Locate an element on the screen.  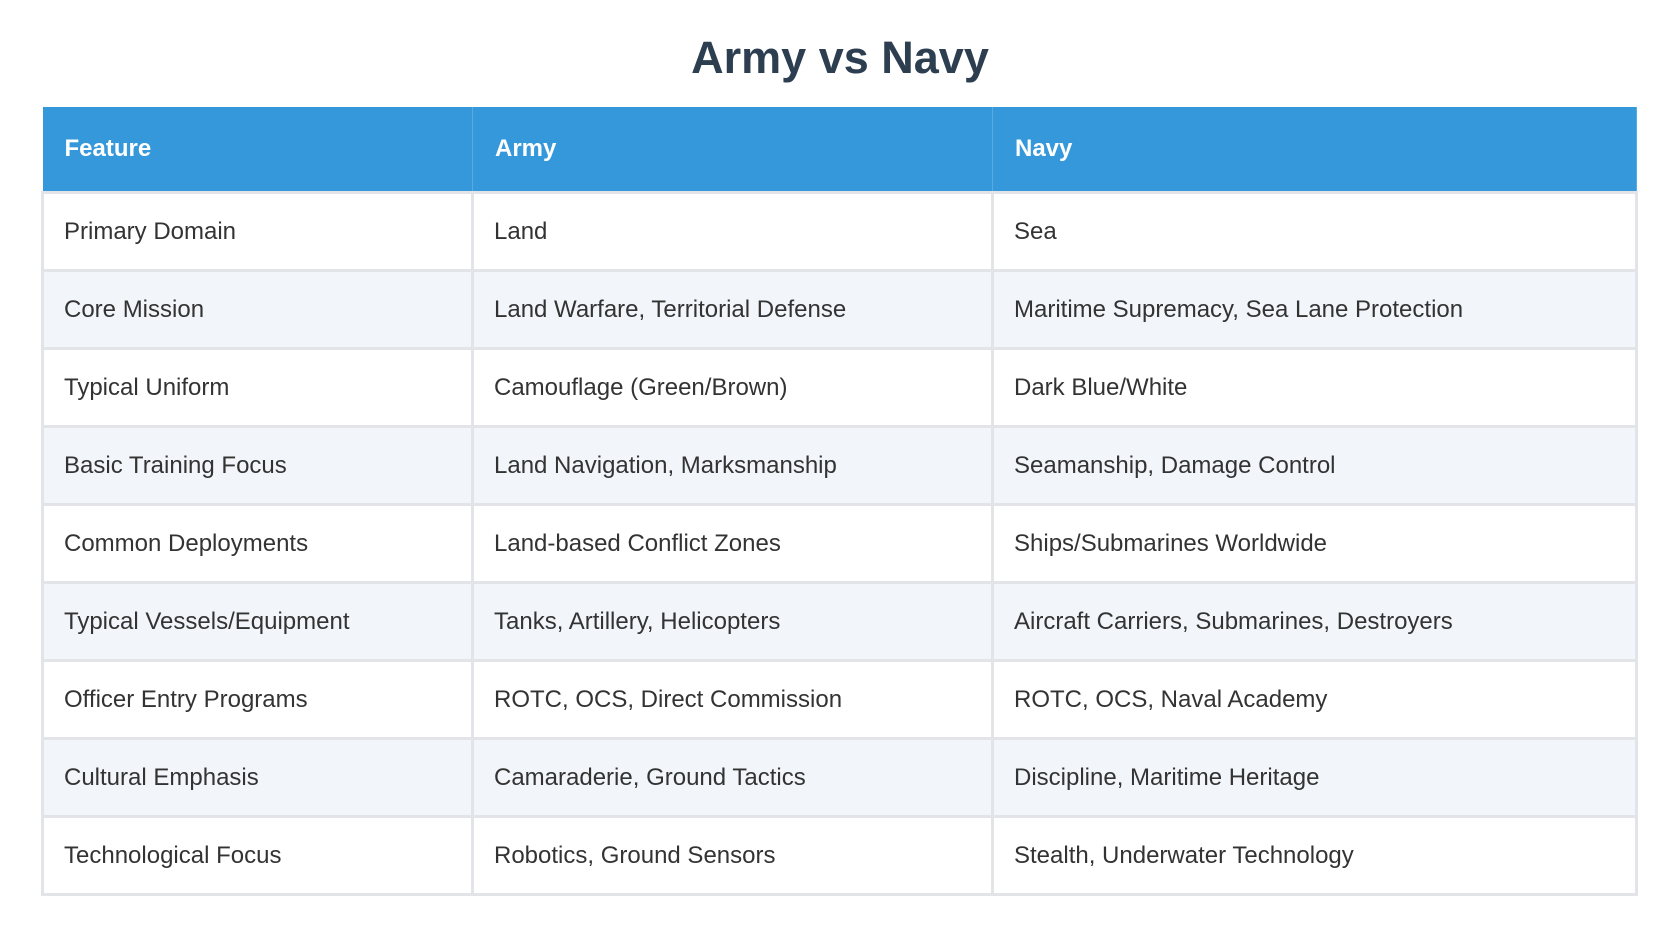
table-cell: Ships/Submarines Worldwide is located at coordinates (1314, 543).